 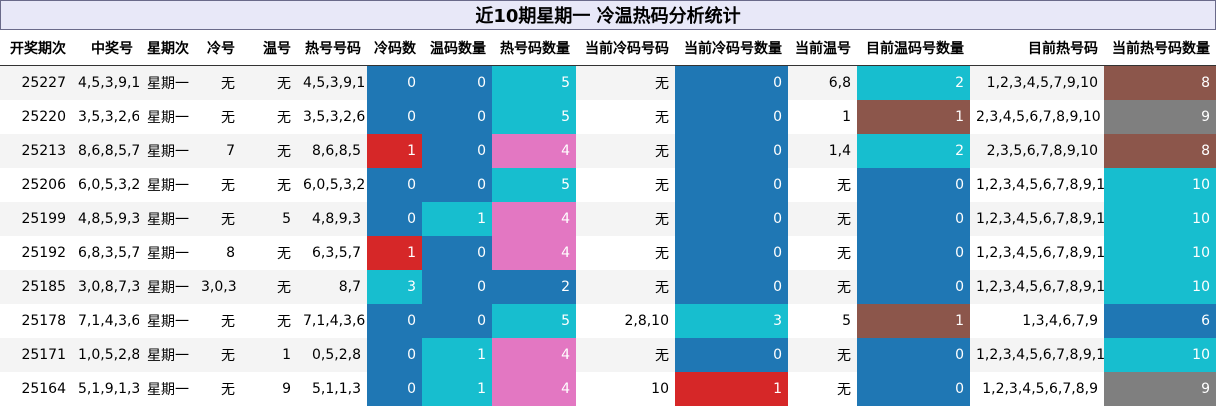 What do you see at coordinates (332, 253) in the screenshot?
I see `cell-hot: 6,3,5,7` at bounding box center [332, 253].